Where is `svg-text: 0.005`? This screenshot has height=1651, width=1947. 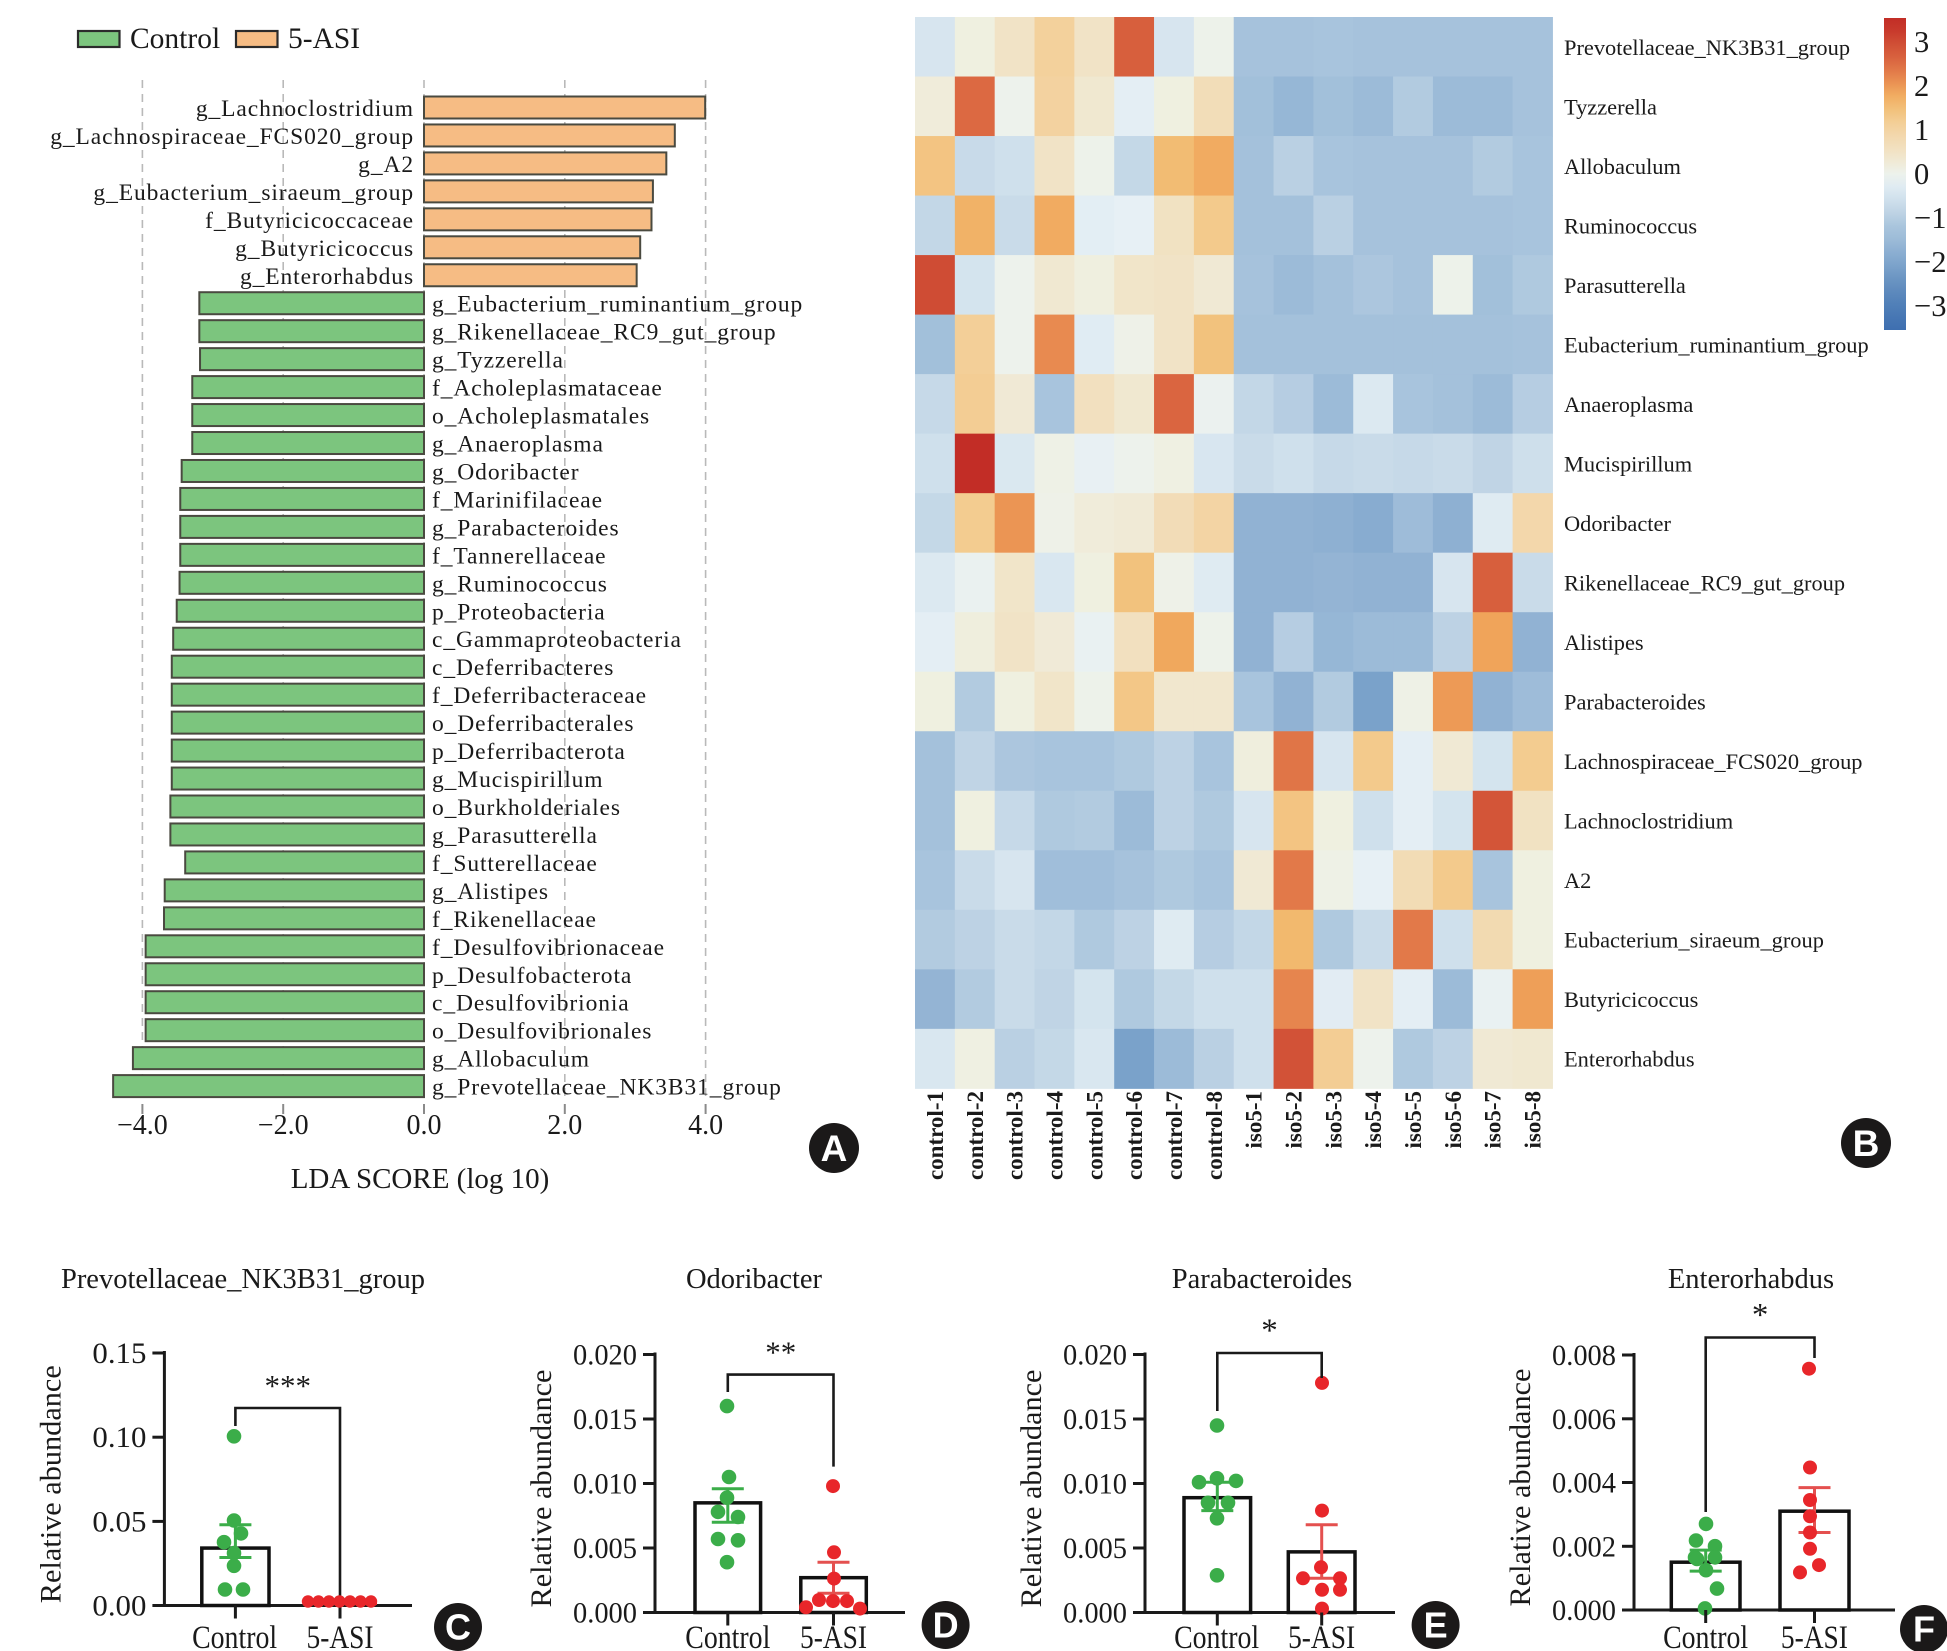 svg-text: 0.005 is located at coordinates (605, 1549).